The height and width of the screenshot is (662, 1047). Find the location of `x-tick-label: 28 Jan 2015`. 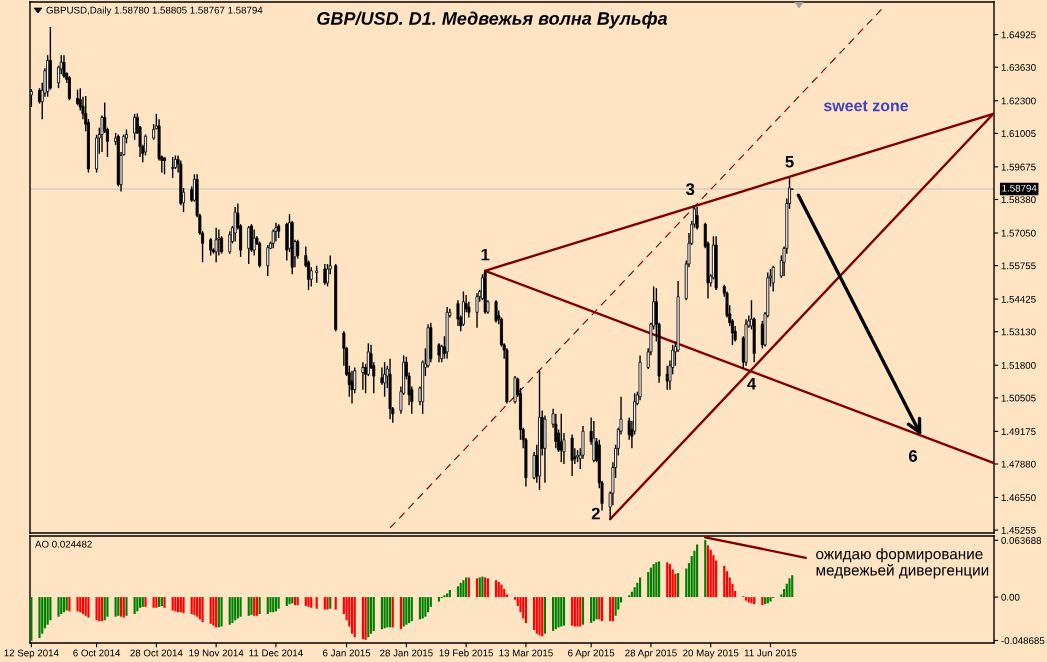

x-tick-label: 28 Jan 2015 is located at coordinates (406, 653).